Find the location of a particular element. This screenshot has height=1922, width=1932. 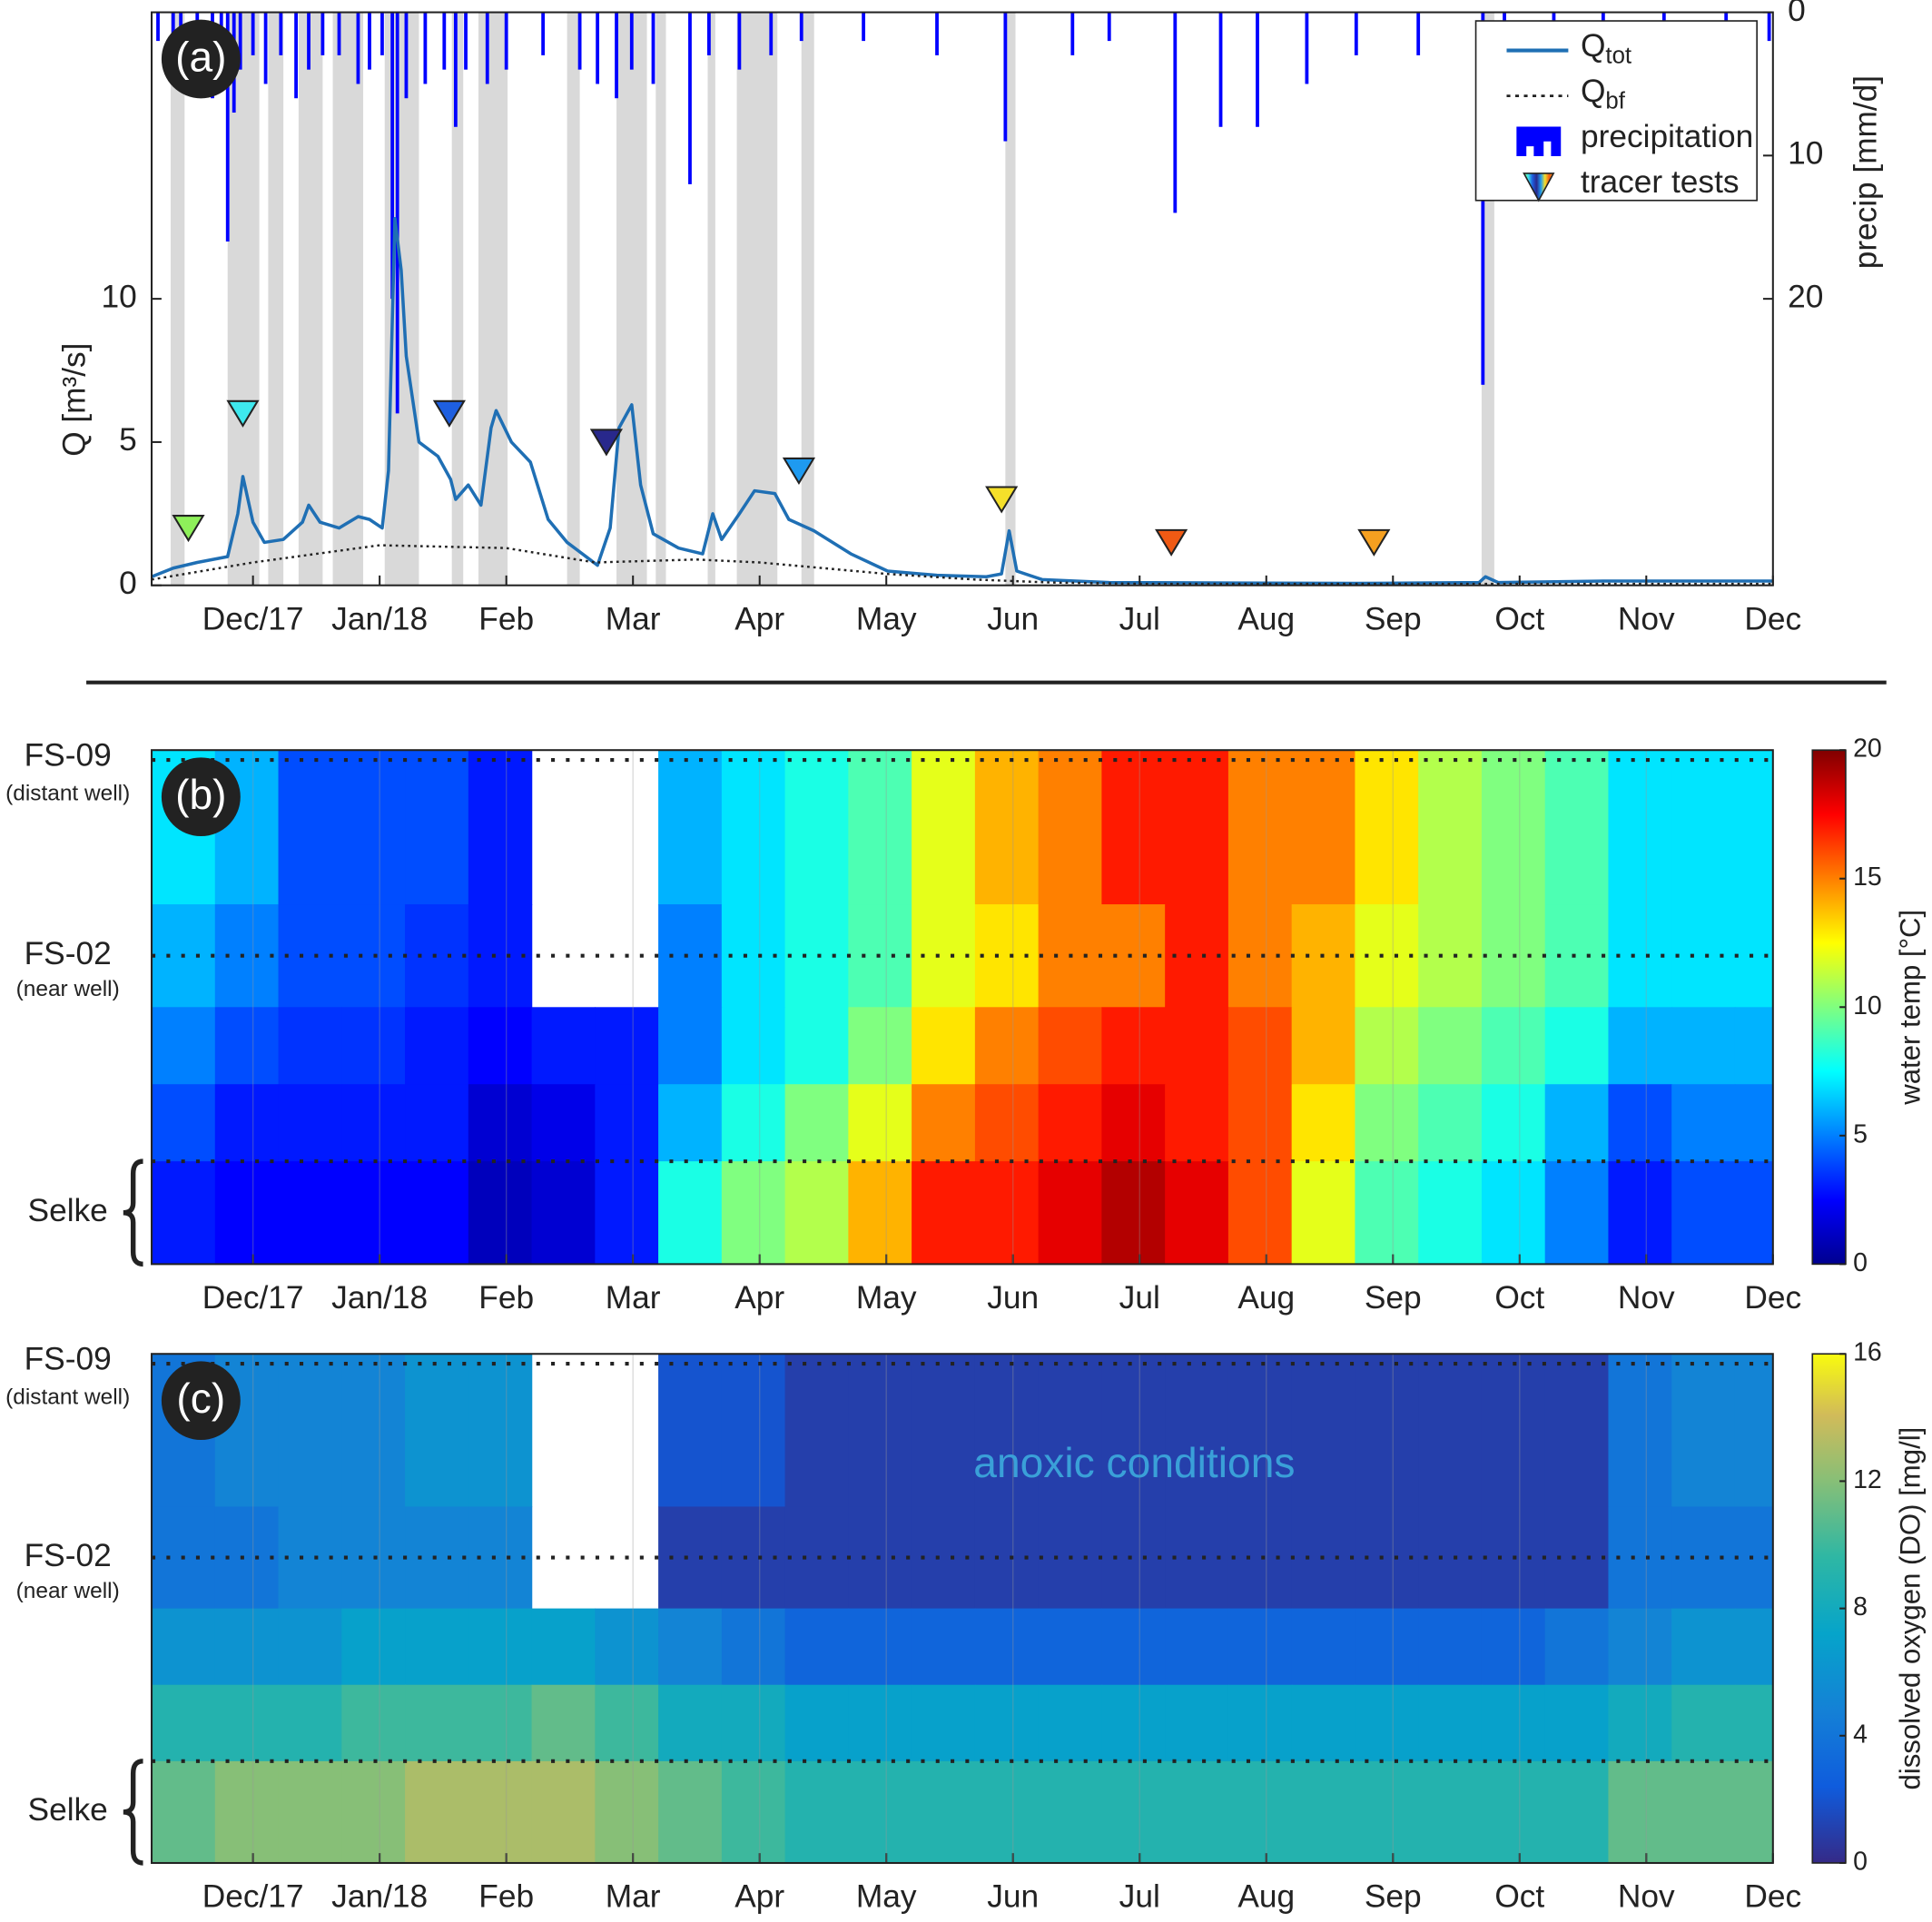

colorbar-label: dissolved oxygen (DO) [mg/l] is located at coordinates (1910, 1608).